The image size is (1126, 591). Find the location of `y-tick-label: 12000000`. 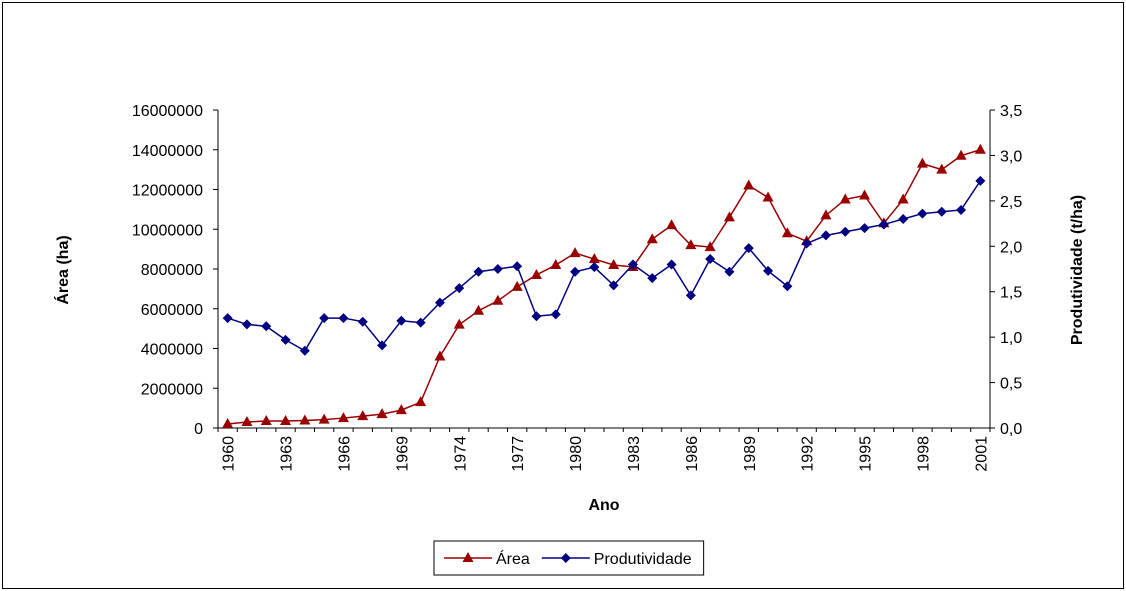

y-tick-label: 12000000 is located at coordinates (167, 191).